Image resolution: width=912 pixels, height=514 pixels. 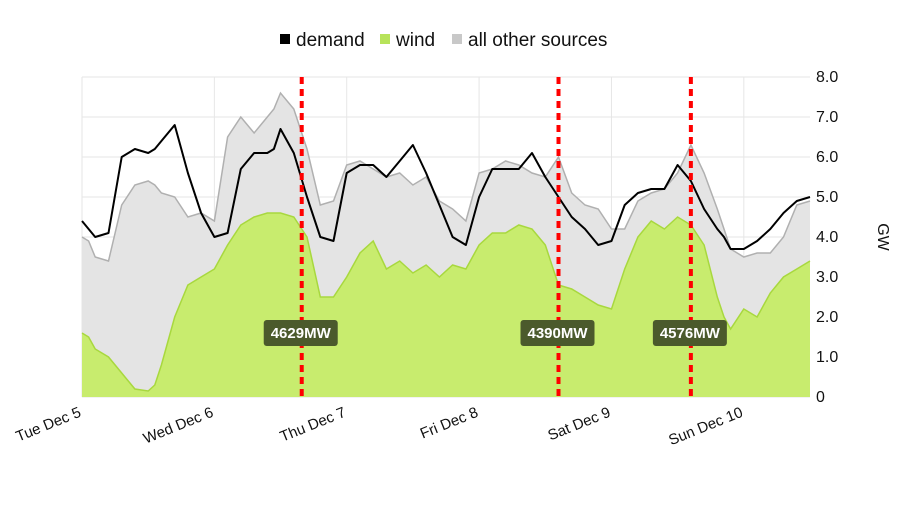 I want to click on legend-label-wind: wind, so click(x=415, y=40).